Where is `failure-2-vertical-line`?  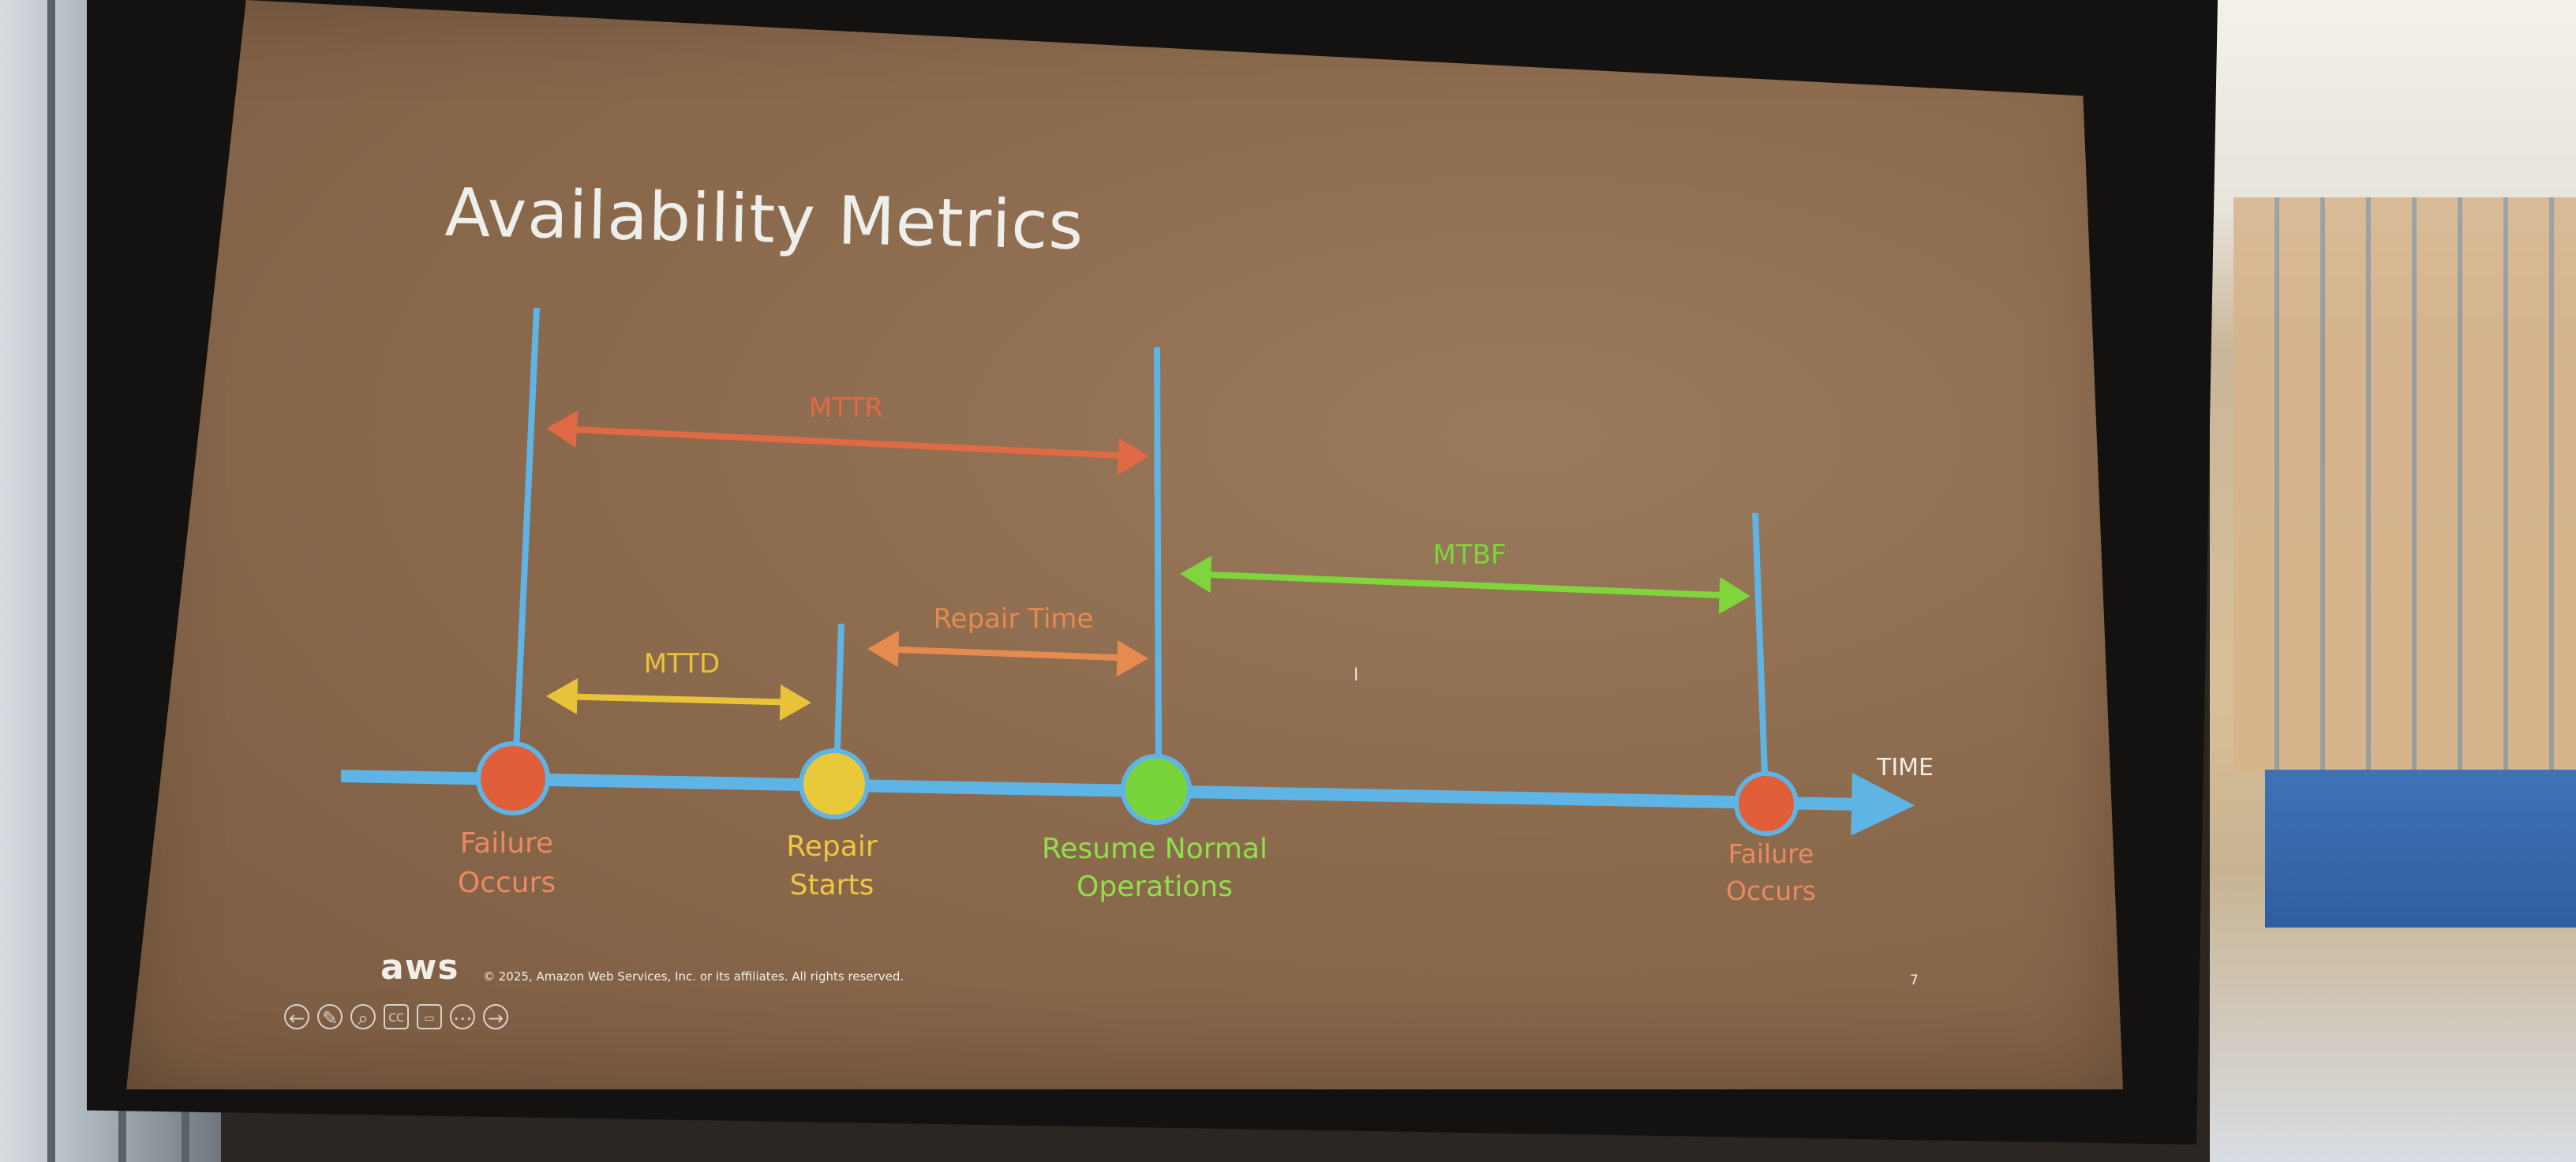 failure-2-vertical-line is located at coordinates (1760, 643).